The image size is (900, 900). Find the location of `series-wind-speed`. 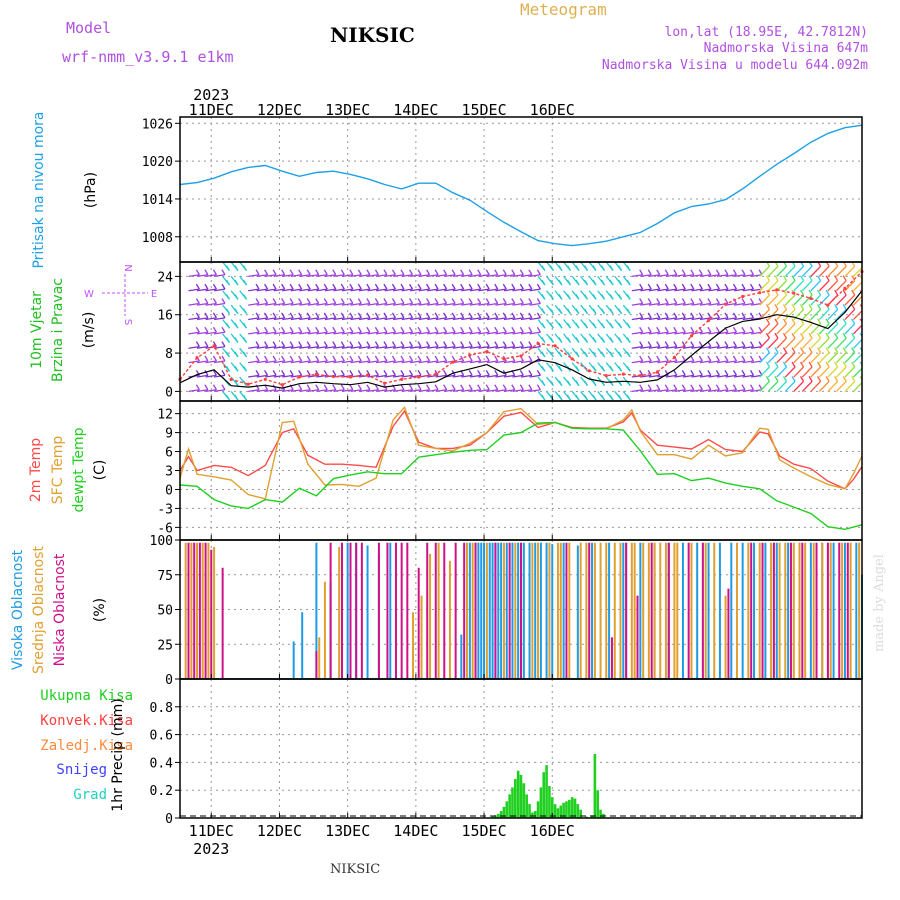

series-wind-speed is located at coordinates (521, 339).